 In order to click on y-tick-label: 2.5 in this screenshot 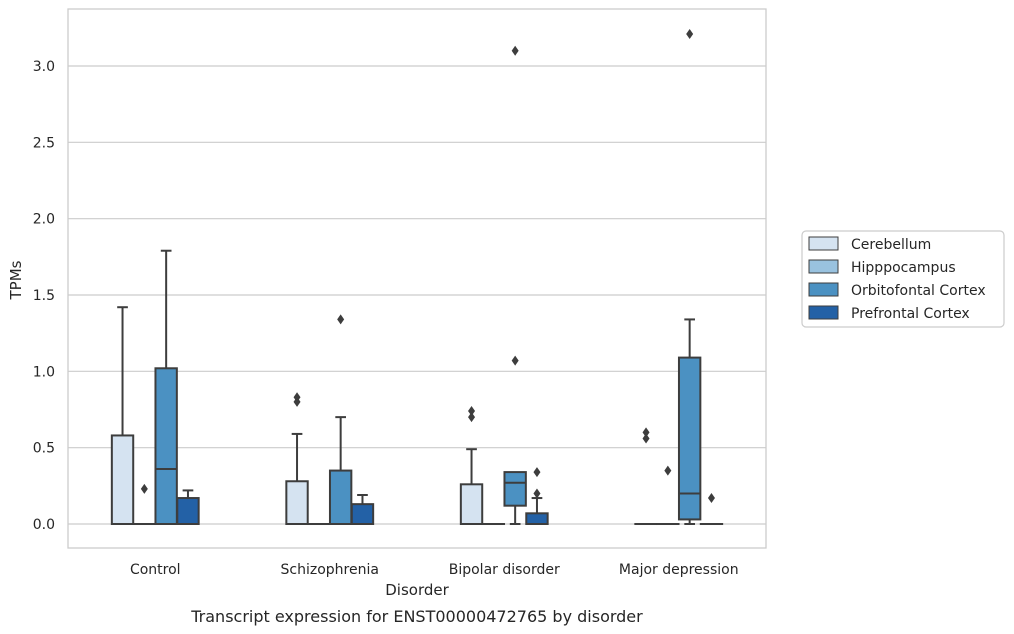, I will do `click(44, 143)`.